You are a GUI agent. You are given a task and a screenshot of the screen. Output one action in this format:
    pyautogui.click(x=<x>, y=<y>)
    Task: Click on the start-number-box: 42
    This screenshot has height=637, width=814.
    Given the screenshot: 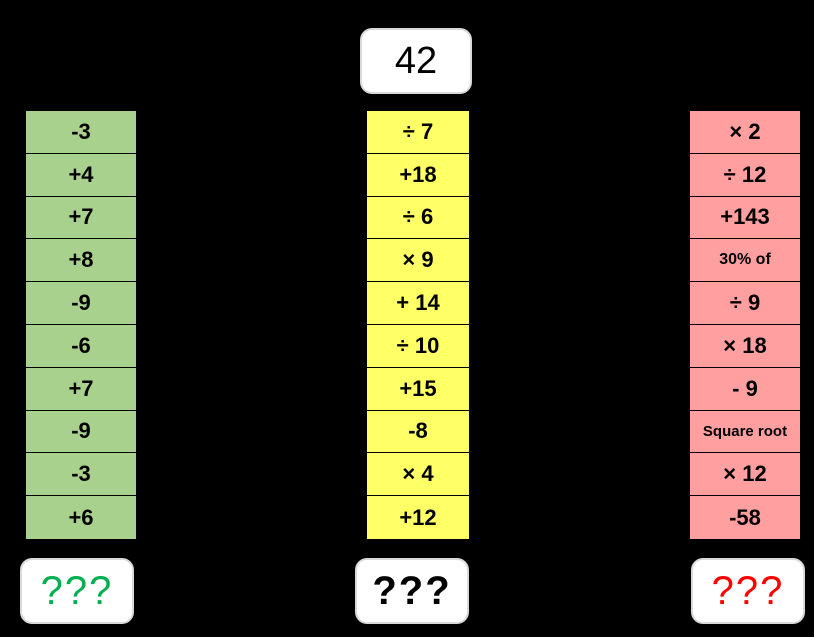 What is the action you would take?
    pyautogui.click(x=416, y=61)
    